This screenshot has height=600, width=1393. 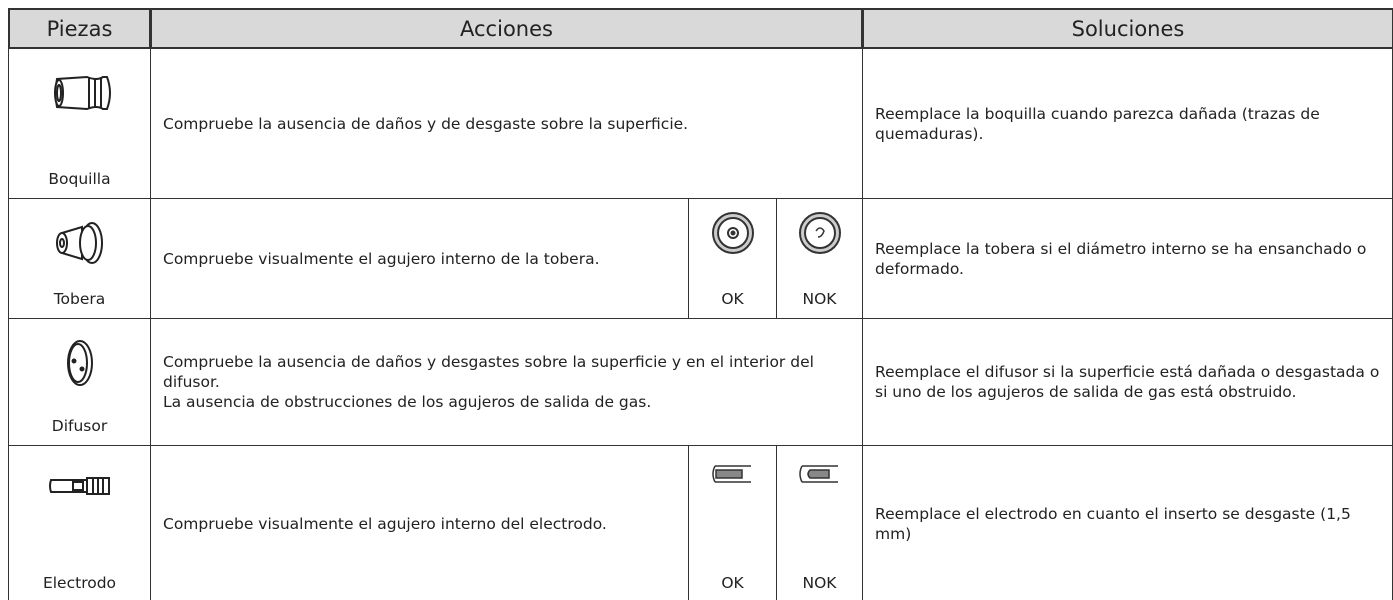 What do you see at coordinates (79, 28) in the screenshot?
I see `header-cell: Piezas` at bounding box center [79, 28].